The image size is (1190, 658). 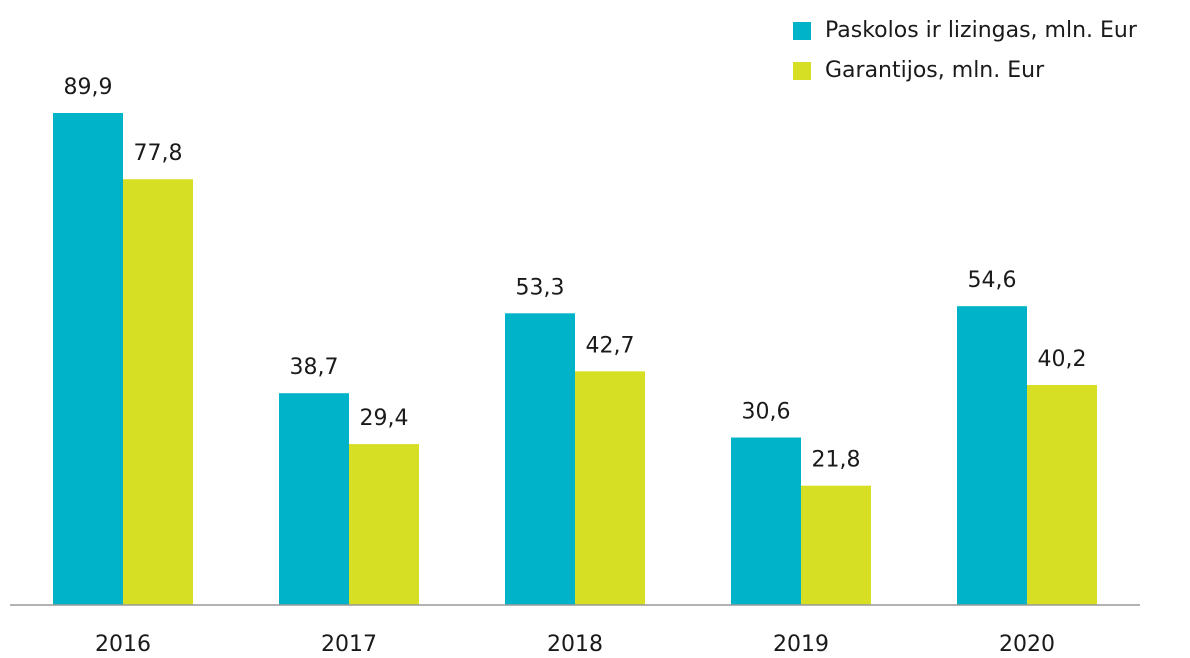 I want to click on data-label: 29,4, so click(x=384, y=418).